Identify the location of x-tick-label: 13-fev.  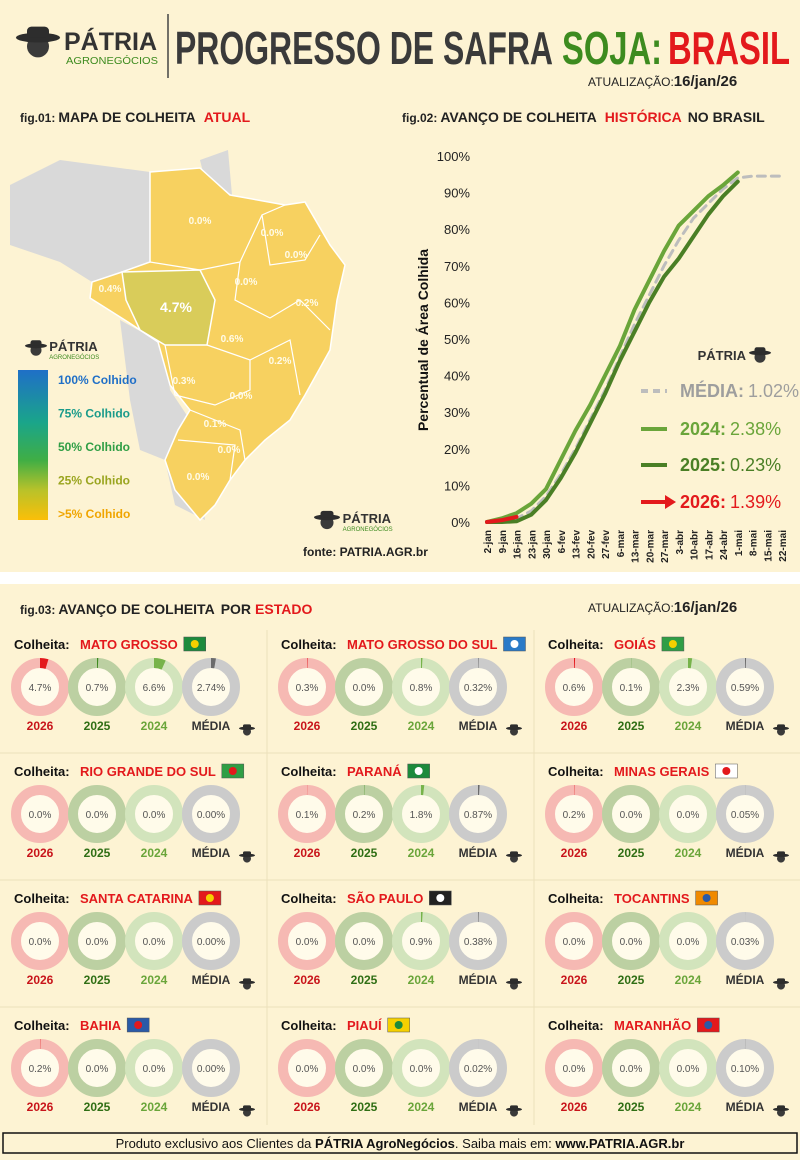
(577, 544).